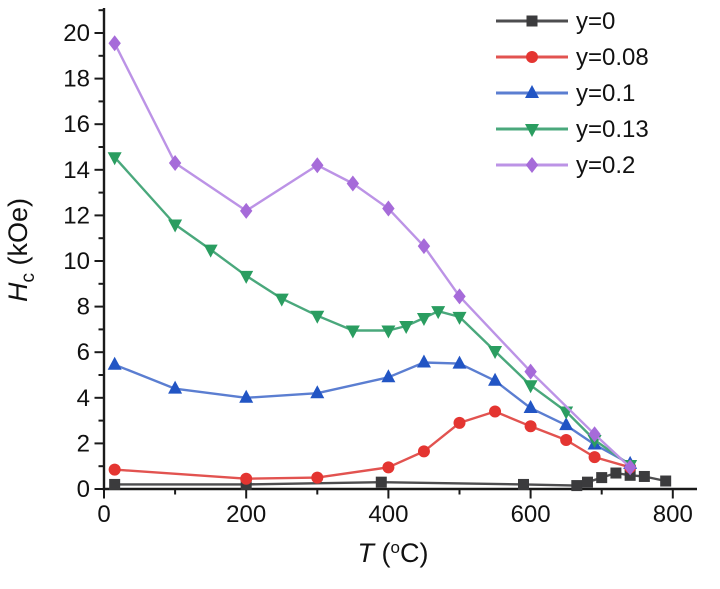 The width and height of the screenshot is (720, 589). What do you see at coordinates (76, 33) in the screenshot?
I see `y-tick-label: 20` at bounding box center [76, 33].